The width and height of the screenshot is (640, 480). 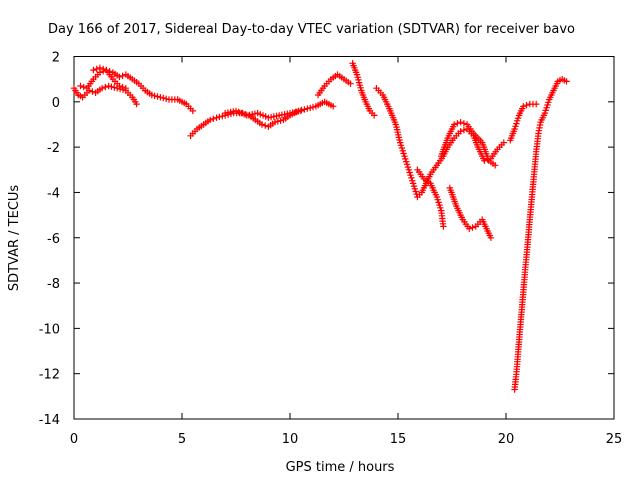 I want to click on x-tick-label: 5, so click(x=182, y=439).